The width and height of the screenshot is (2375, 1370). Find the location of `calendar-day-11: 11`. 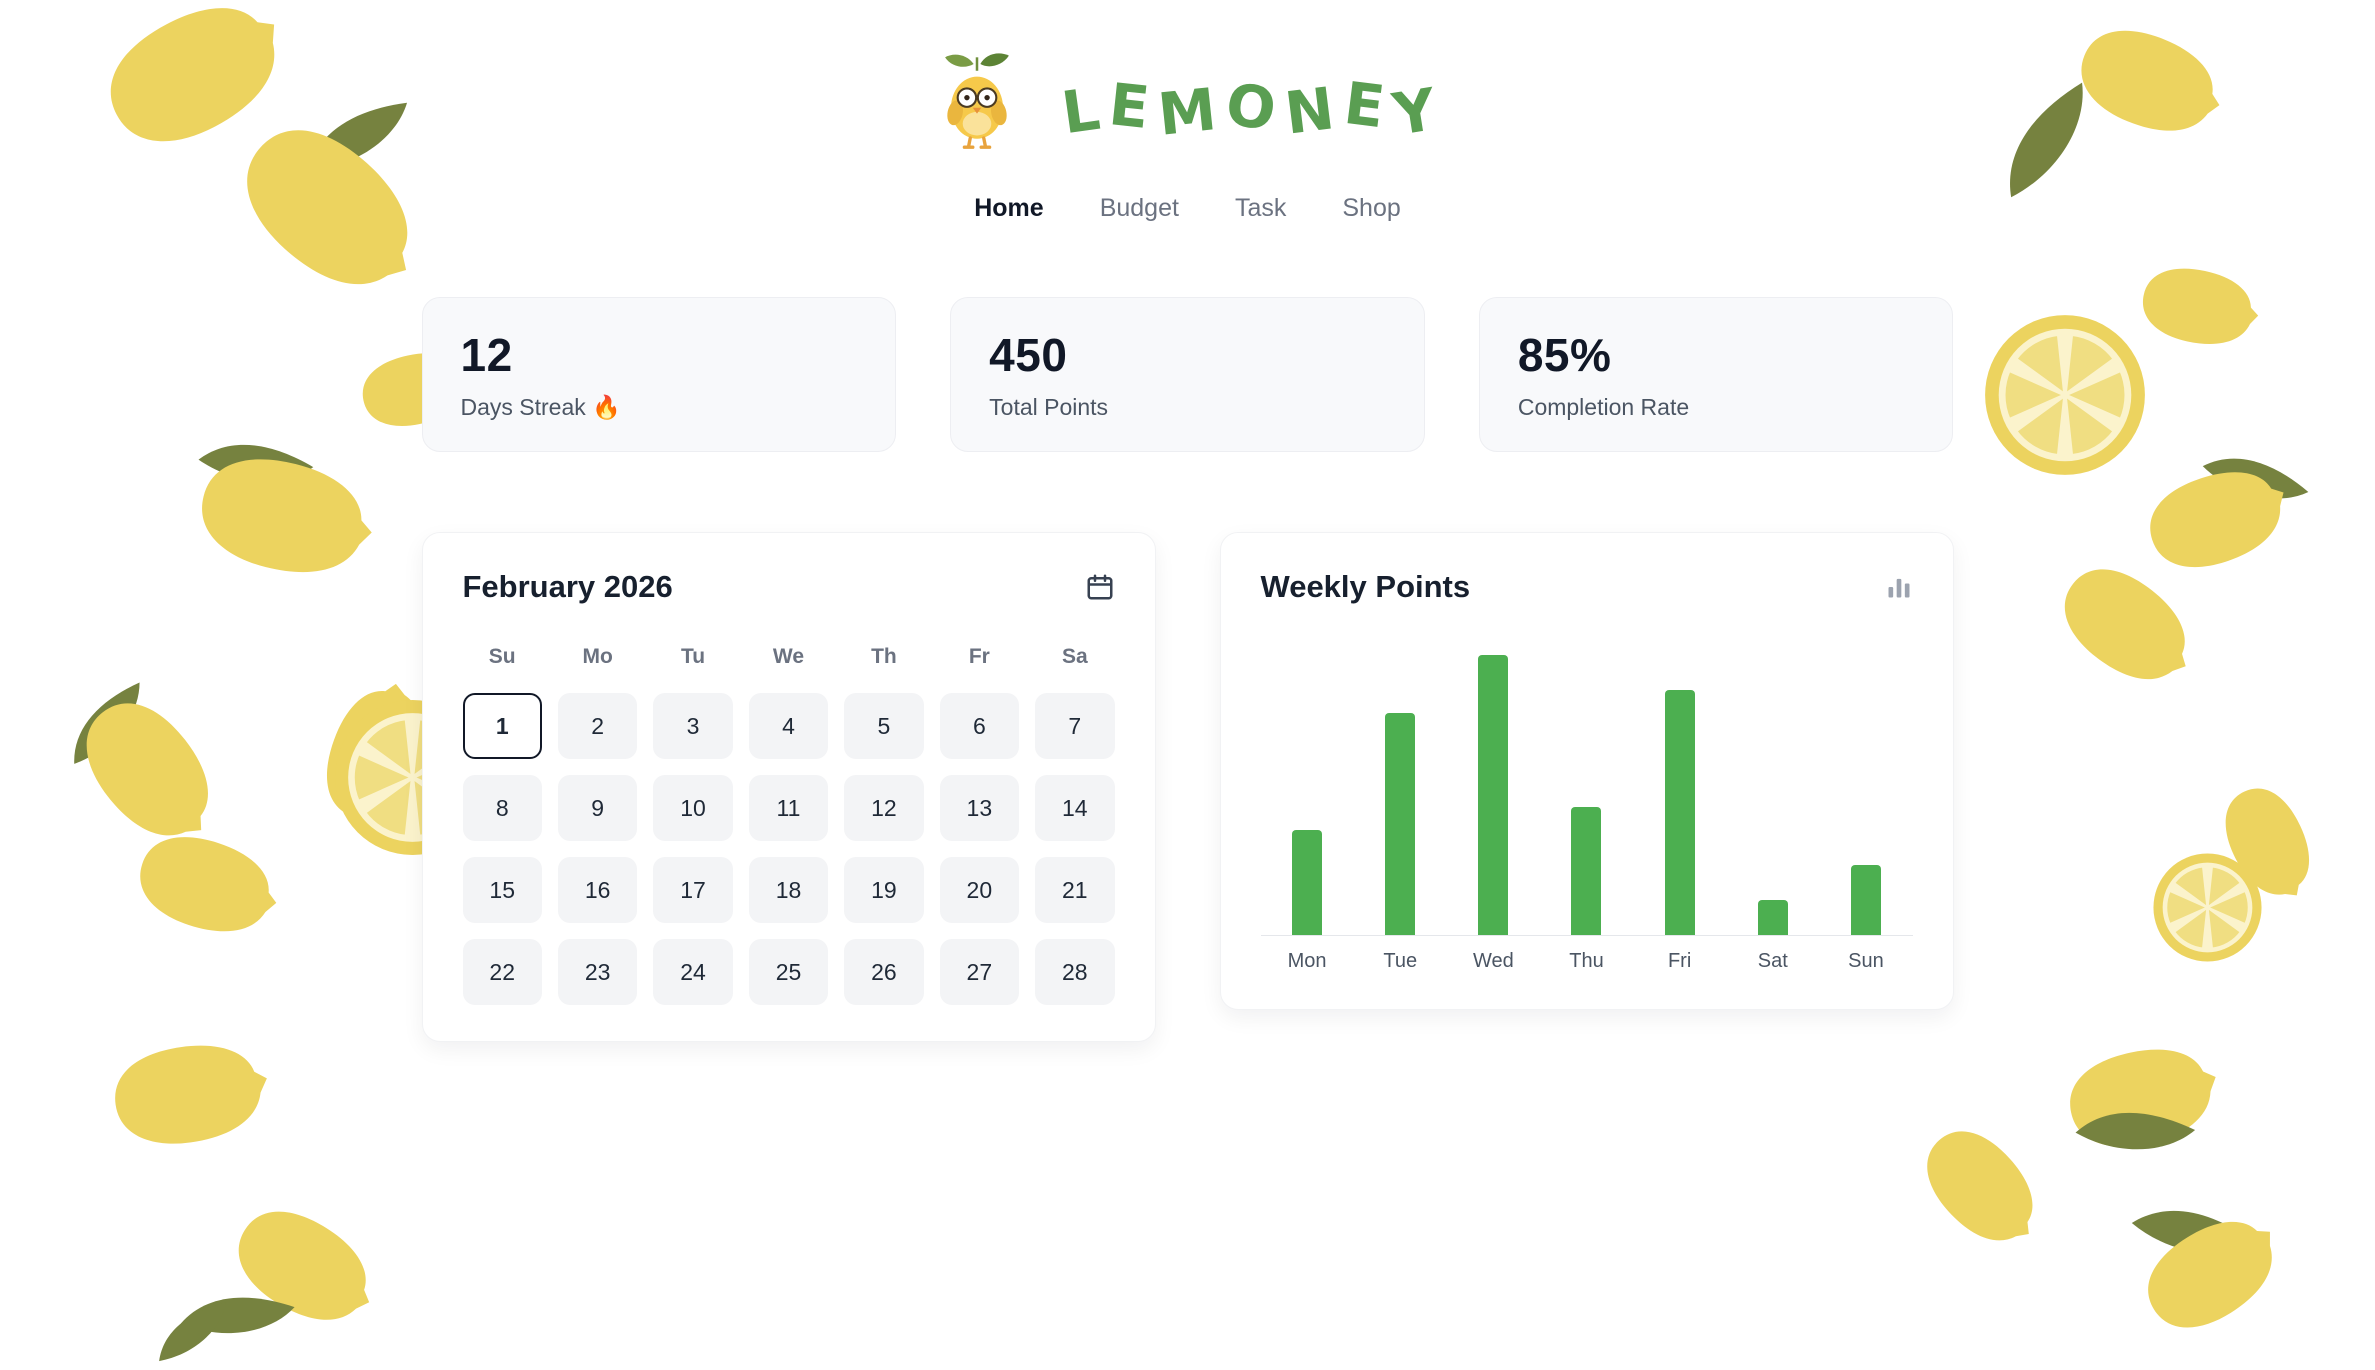

calendar-day-11: 11 is located at coordinates (788, 808).